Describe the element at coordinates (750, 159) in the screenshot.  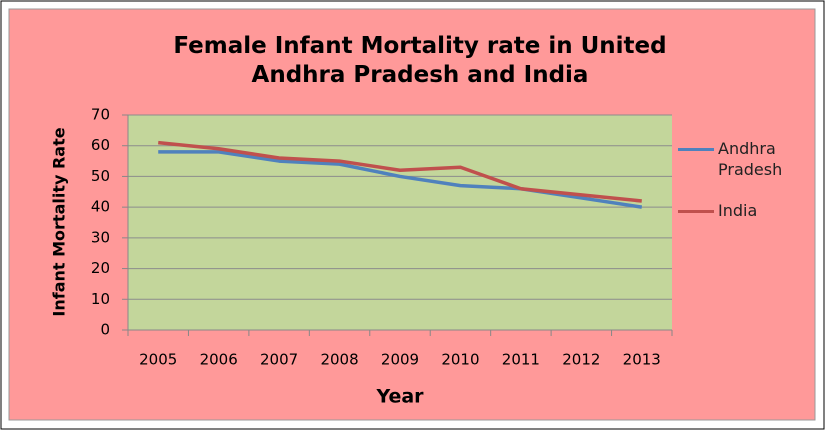
I see `legend-label: Andhra Pradesh` at that location.